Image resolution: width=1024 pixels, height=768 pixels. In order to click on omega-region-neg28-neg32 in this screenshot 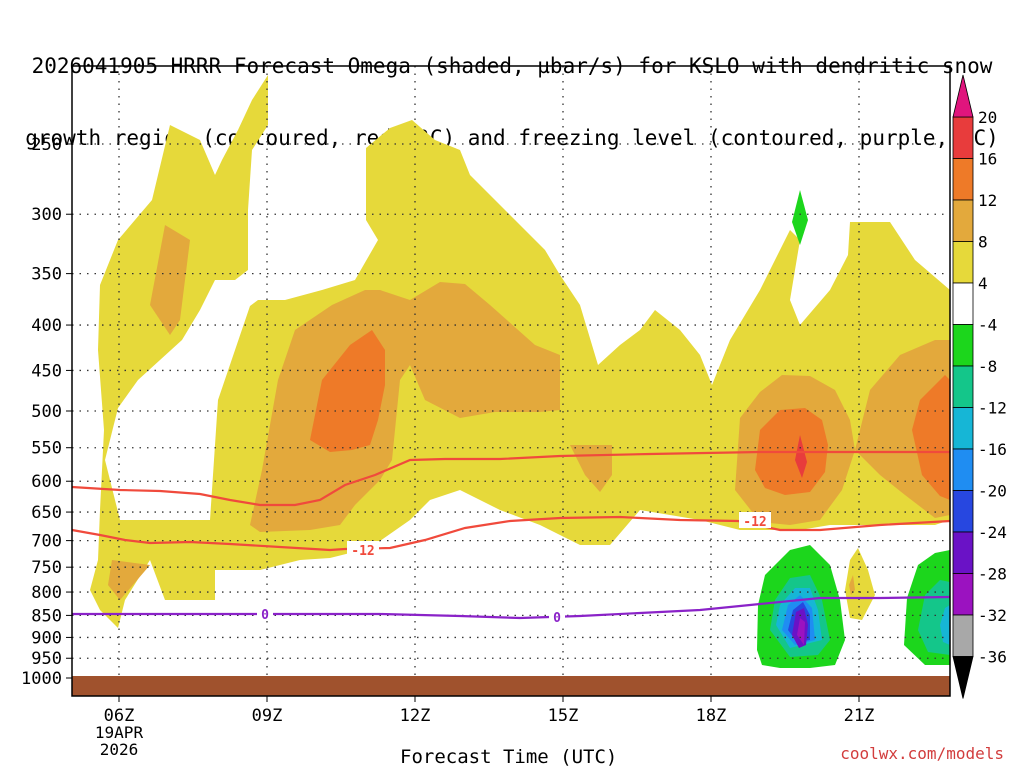, I will do `click(801, 631)`.